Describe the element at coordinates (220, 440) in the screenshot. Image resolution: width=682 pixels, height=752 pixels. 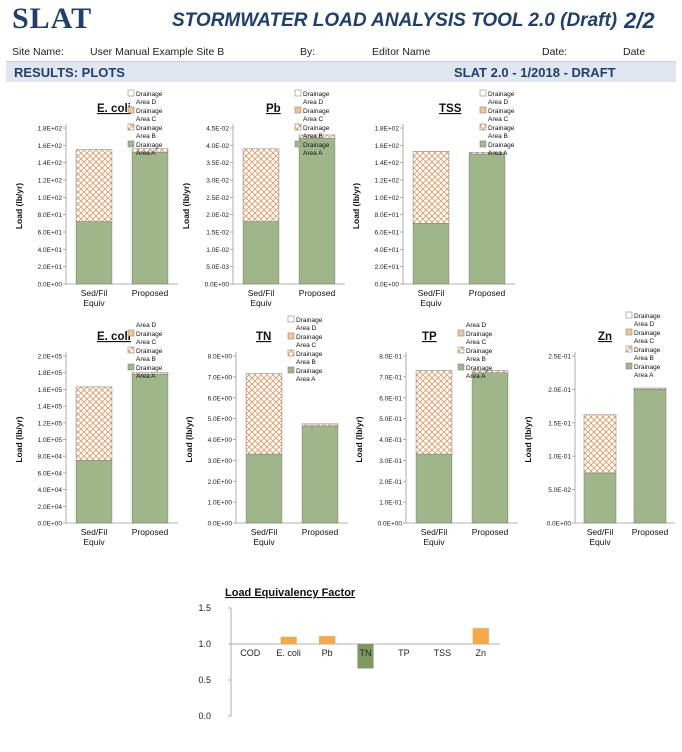
I see `y-tick-label: 4.0E+00` at that location.